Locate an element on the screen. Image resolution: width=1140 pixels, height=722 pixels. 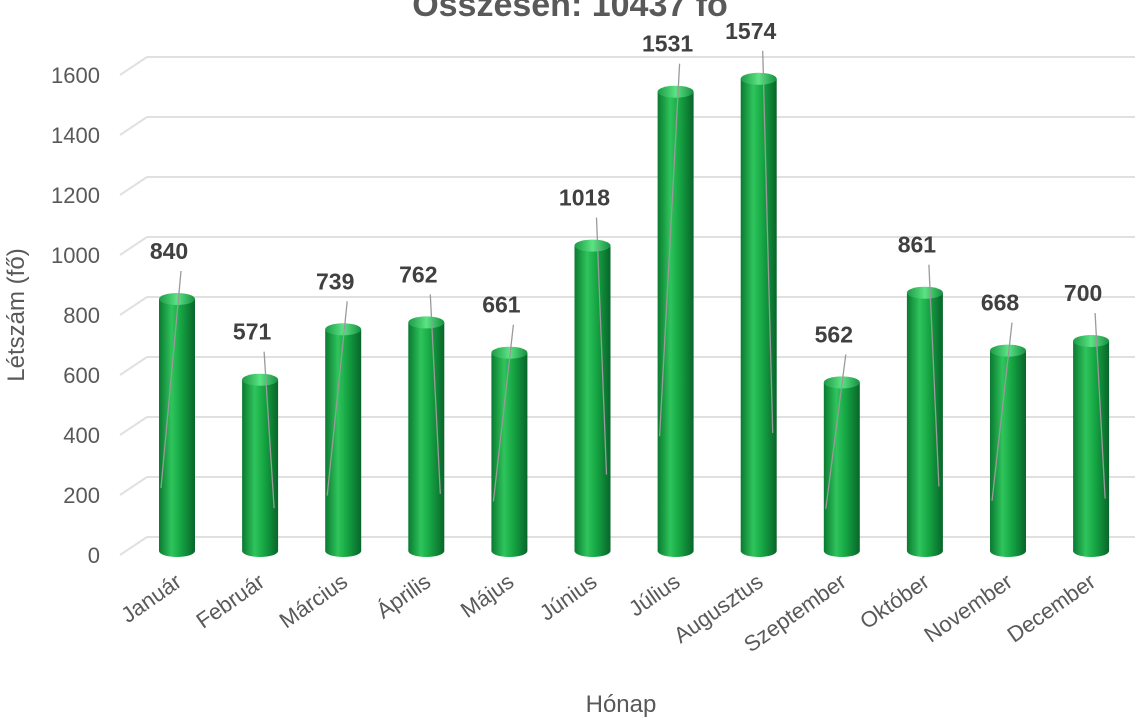
data-label: 861 is located at coordinates (917, 245).